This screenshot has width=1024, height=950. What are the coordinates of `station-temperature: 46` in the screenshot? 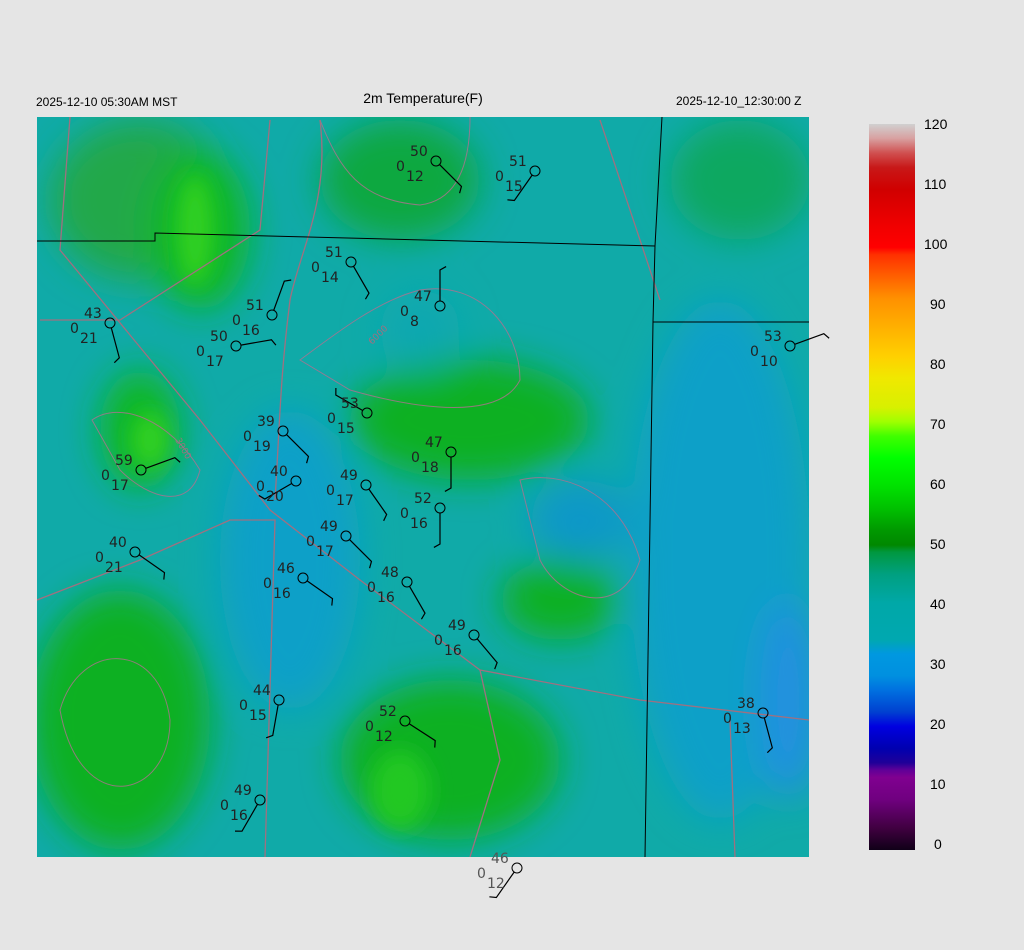 It's located at (500, 859).